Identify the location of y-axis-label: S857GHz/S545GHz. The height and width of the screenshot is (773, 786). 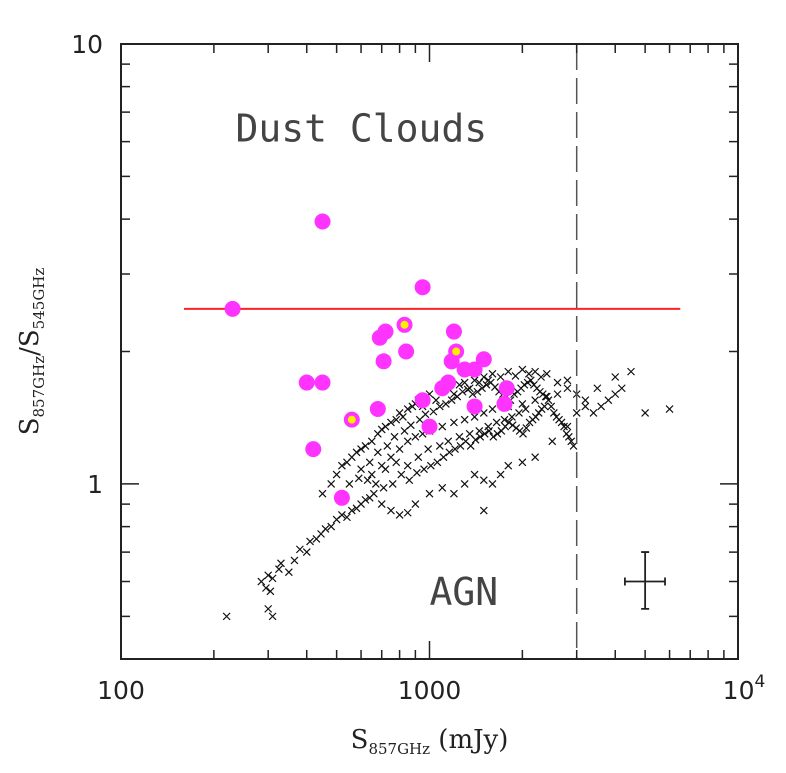
(31, 352).